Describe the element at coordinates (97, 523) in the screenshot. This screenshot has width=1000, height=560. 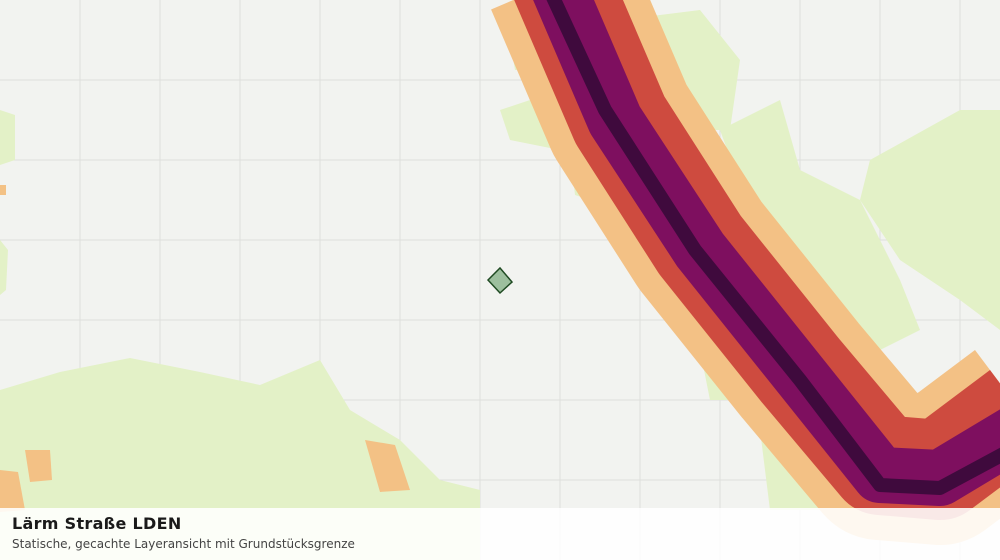
I see `layer-title: Lärm Straße LDEN` at that location.